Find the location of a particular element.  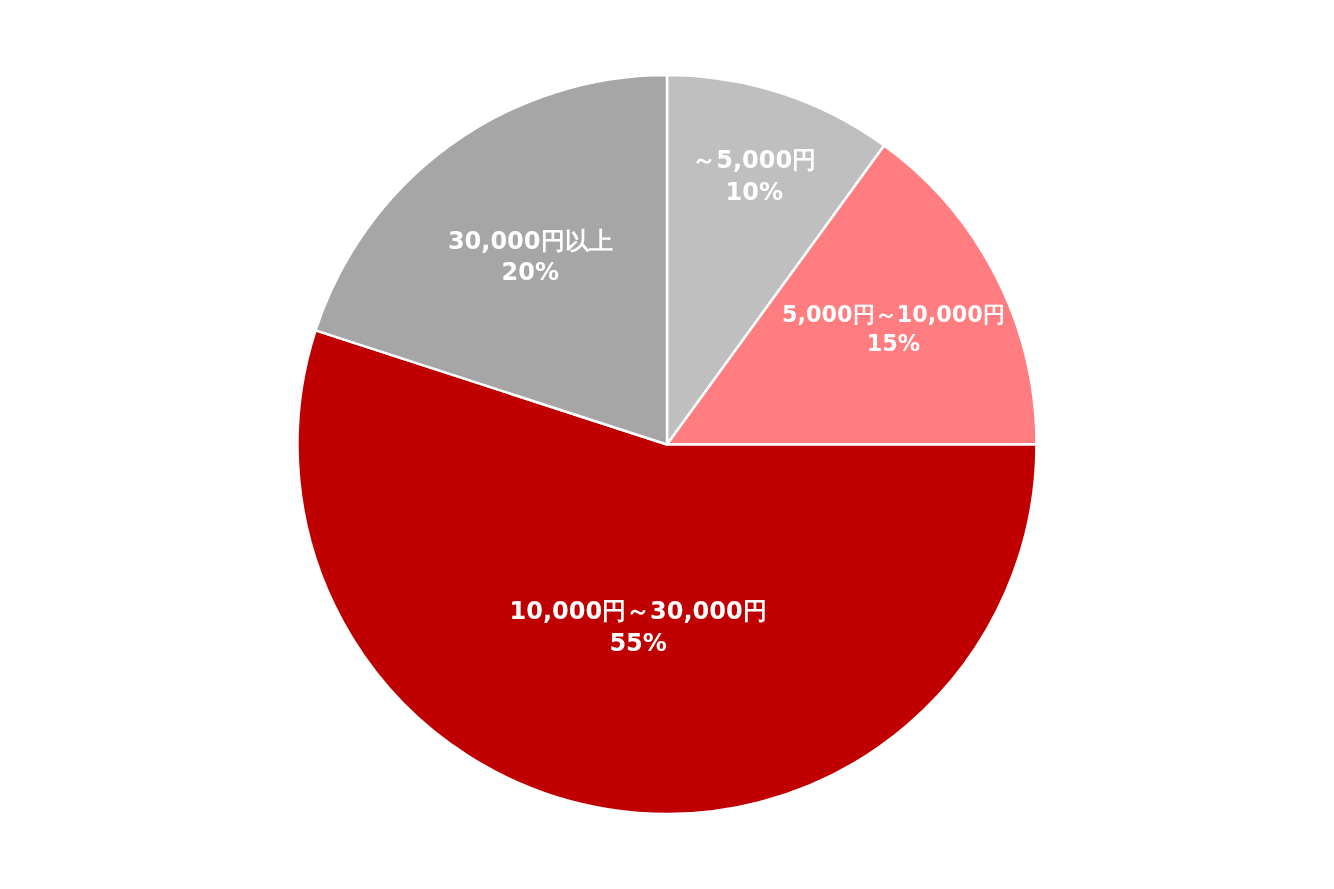

slice-label: 5,000円～10,000円 is located at coordinates (893, 314).